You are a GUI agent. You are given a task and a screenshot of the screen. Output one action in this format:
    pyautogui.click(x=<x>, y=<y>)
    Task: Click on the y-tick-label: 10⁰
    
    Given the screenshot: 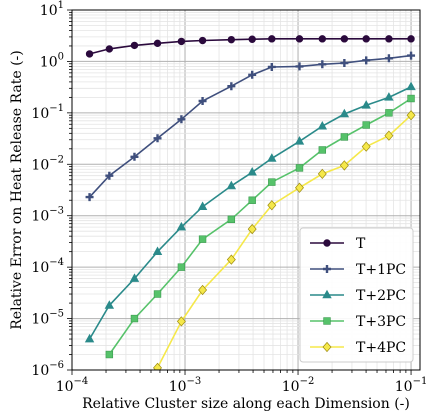 What is the action you would take?
    pyautogui.click(x=52, y=60)
    